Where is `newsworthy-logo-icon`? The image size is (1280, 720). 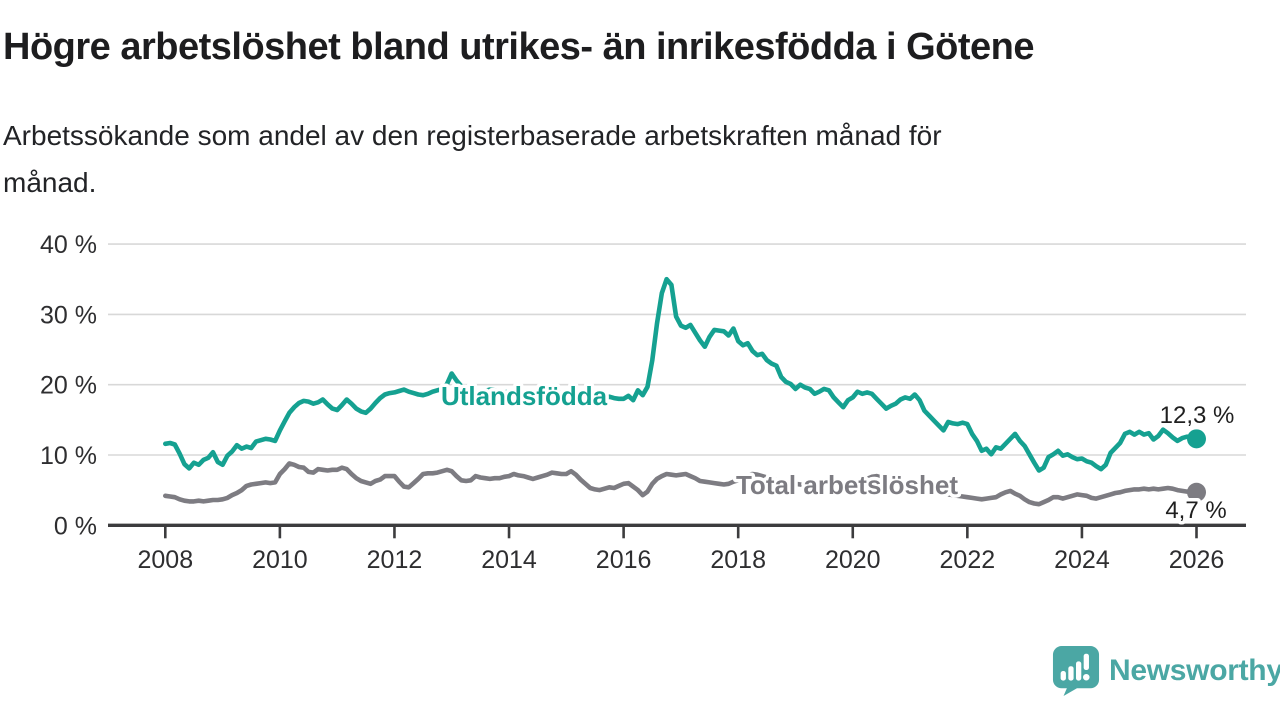 newsworthy-logo-icon is located at coordinates (1076, 671).